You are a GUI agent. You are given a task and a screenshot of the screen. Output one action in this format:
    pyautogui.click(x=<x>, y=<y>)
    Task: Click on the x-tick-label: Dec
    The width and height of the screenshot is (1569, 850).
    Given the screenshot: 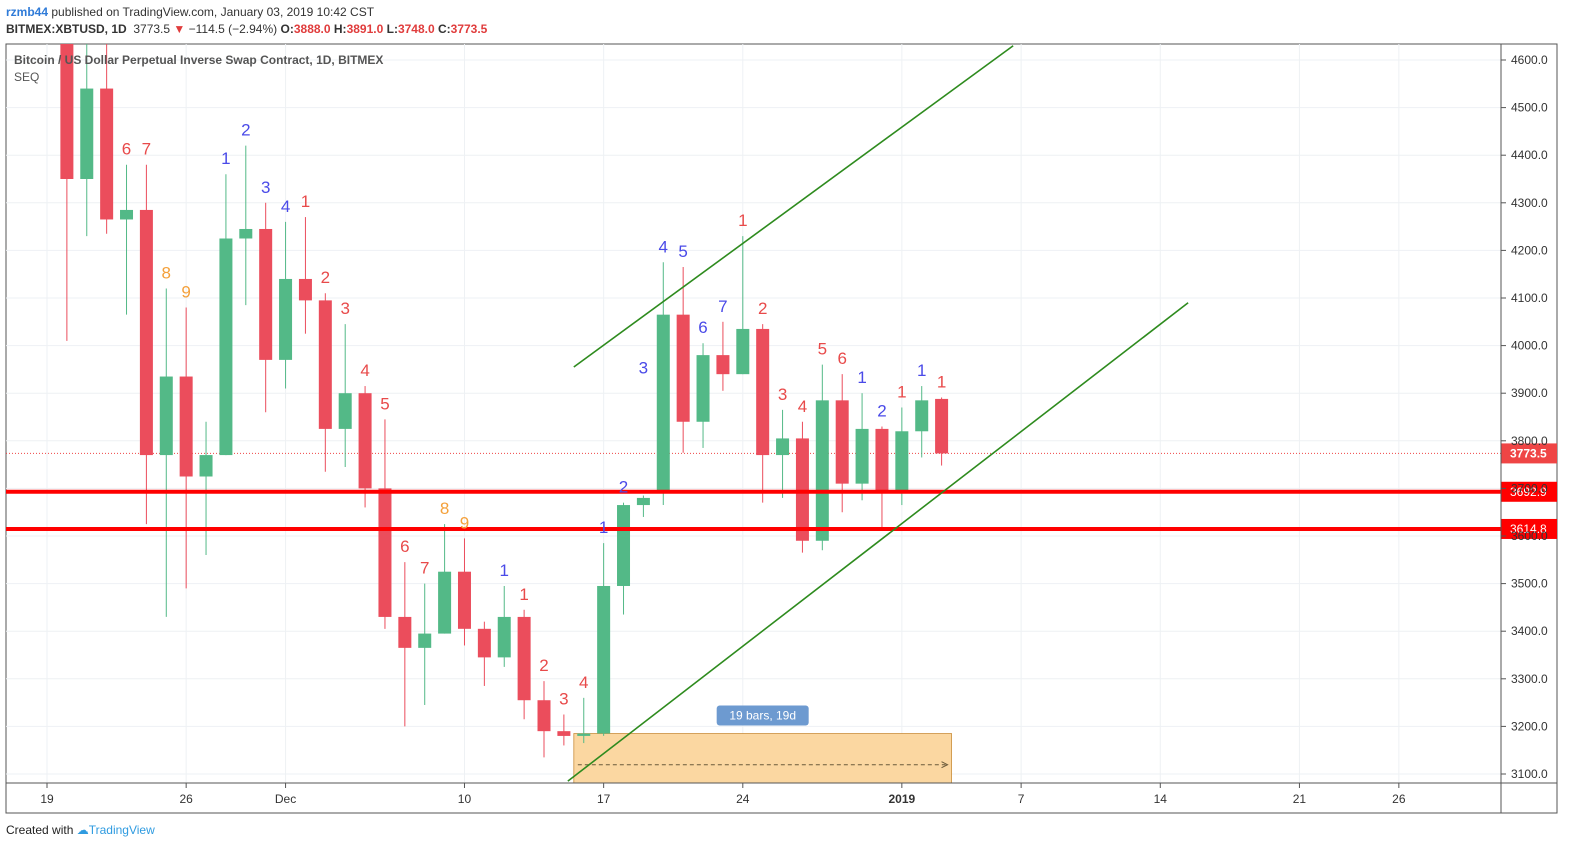 What is the action you would take?
    pyautogui.click(x=285, y=799)
    